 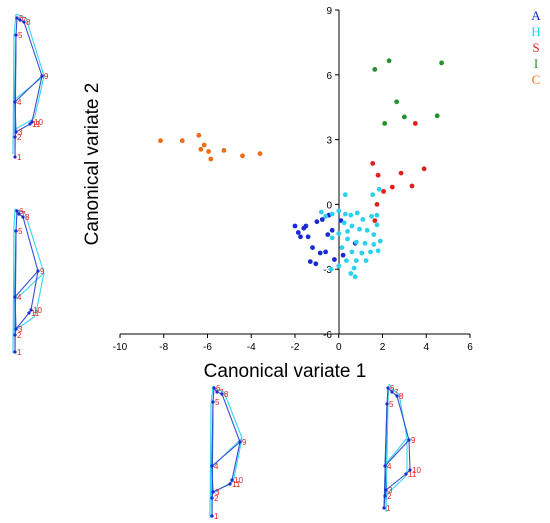 What do you see at coordinates (390, 490) in the screenshot?
I see `landmark-label: 3` at bounding box center [390, 490].